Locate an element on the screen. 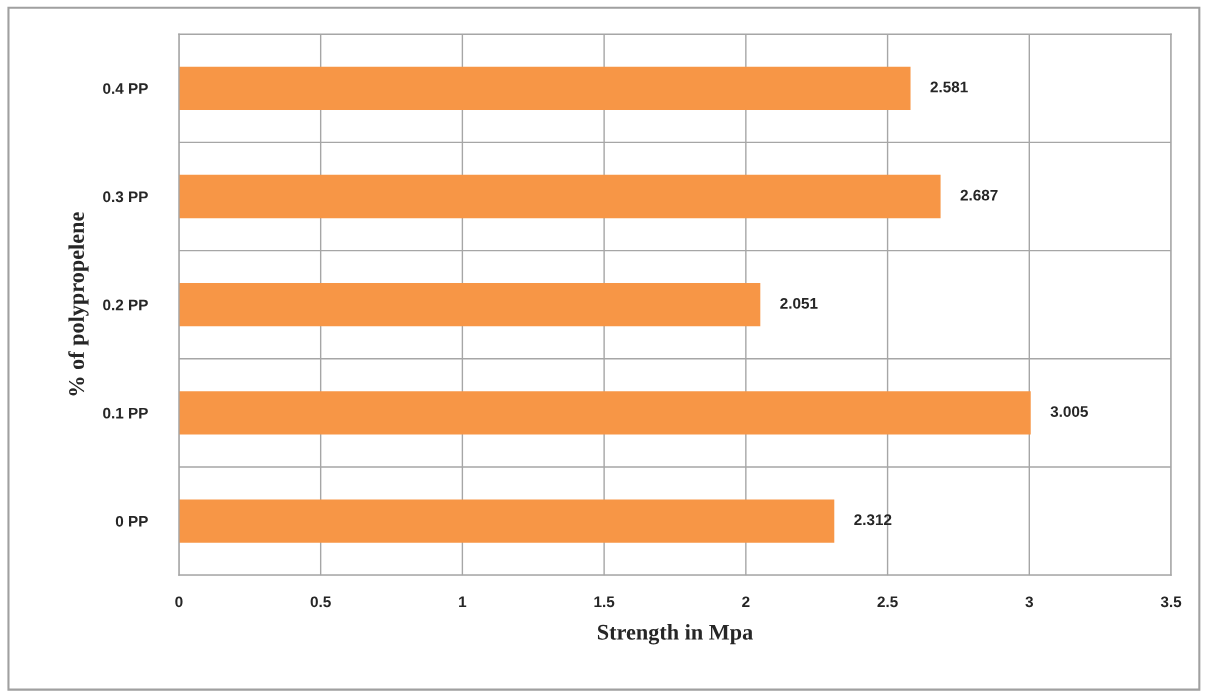 Image resolution: width=1209 pixels, height=698 pixels. data-label: 2.051 is located at coordinates (799, 303).